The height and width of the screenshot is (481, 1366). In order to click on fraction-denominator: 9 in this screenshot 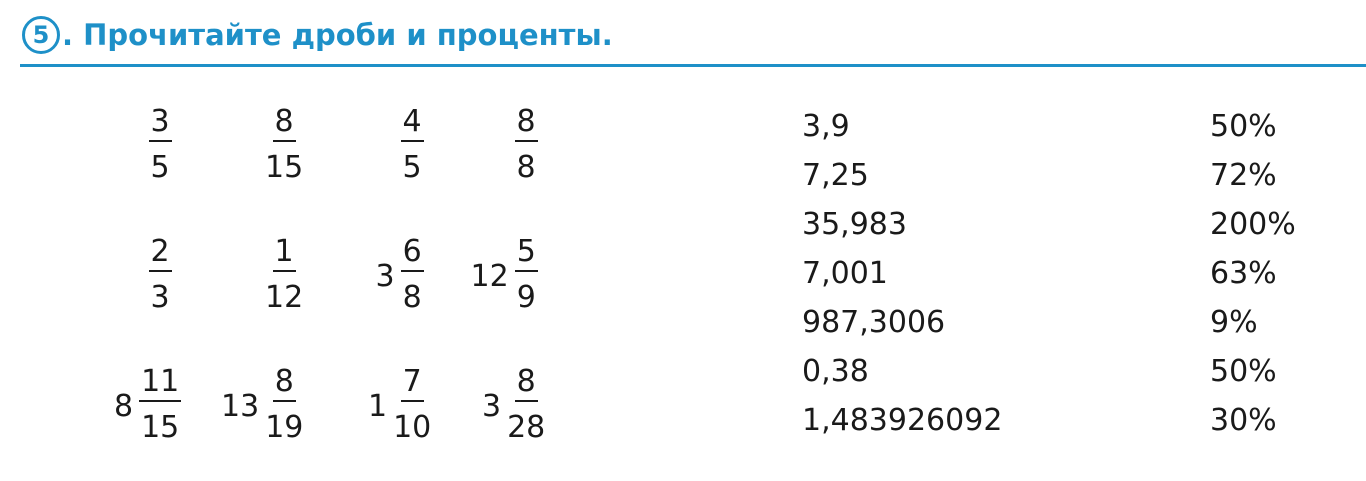, I will do `click(526, 297)`.